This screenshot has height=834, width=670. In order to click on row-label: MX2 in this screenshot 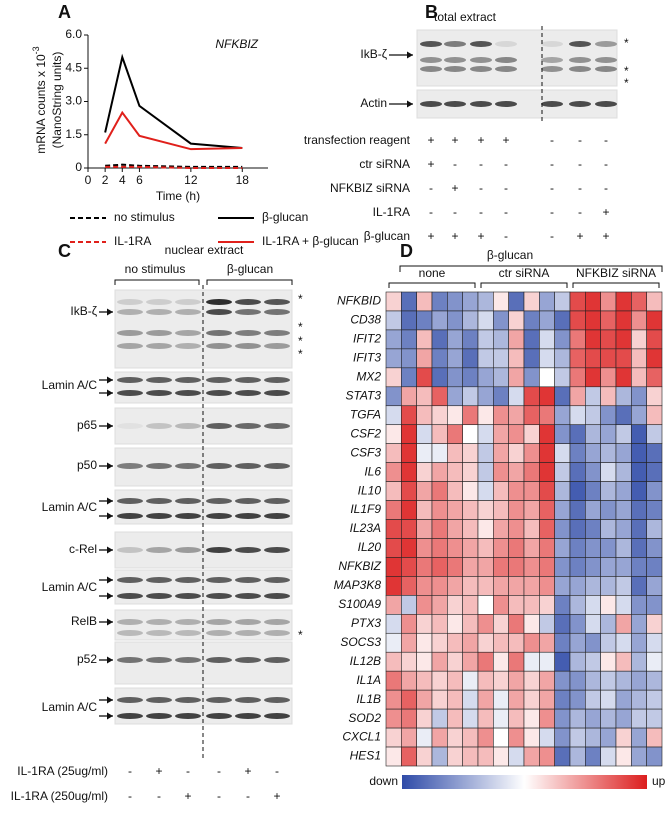, I will do `click(368, 376)`.